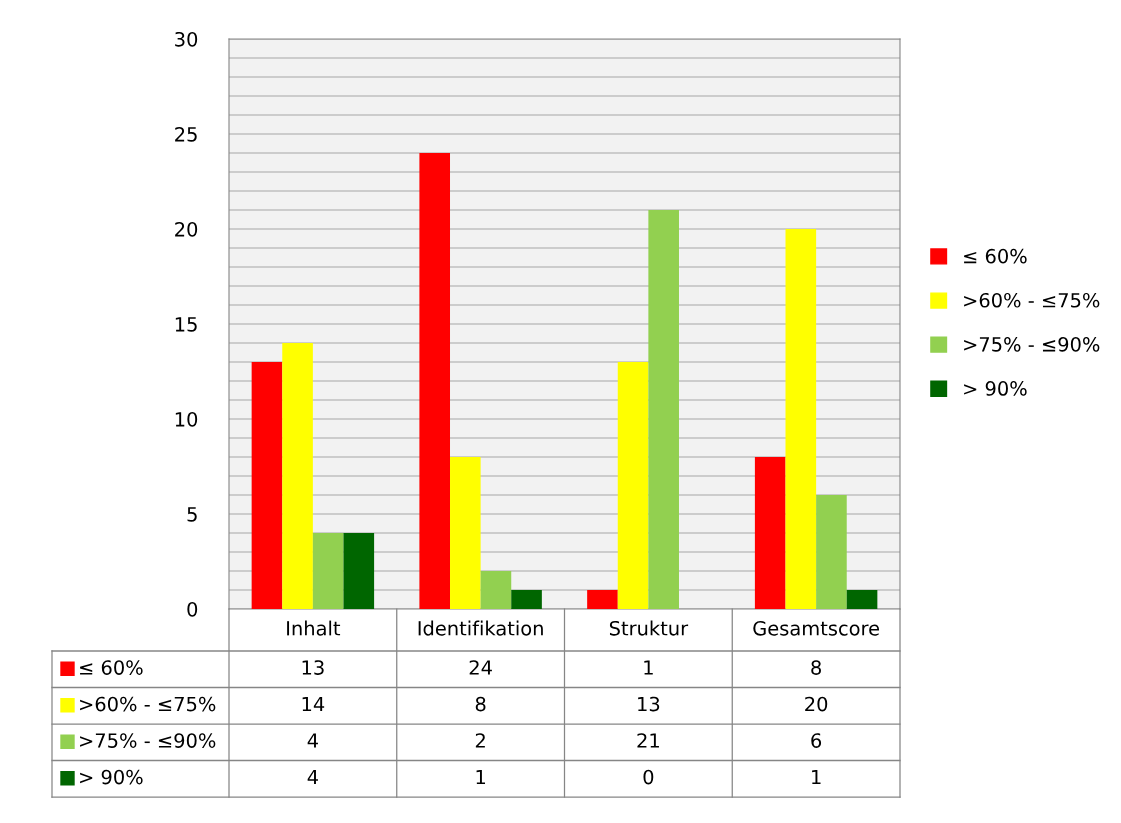  What do you see at coordinates (148, 704) in the screenshot?
I see `legend-label: >60% - ≤75%` at bounding box center [148, 704].